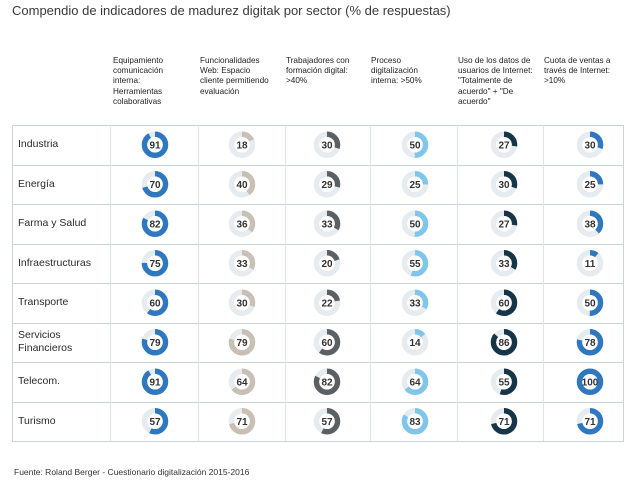 This screenshot has width=640, height=486. I want to click on data-label: 30, so click(242, 303).